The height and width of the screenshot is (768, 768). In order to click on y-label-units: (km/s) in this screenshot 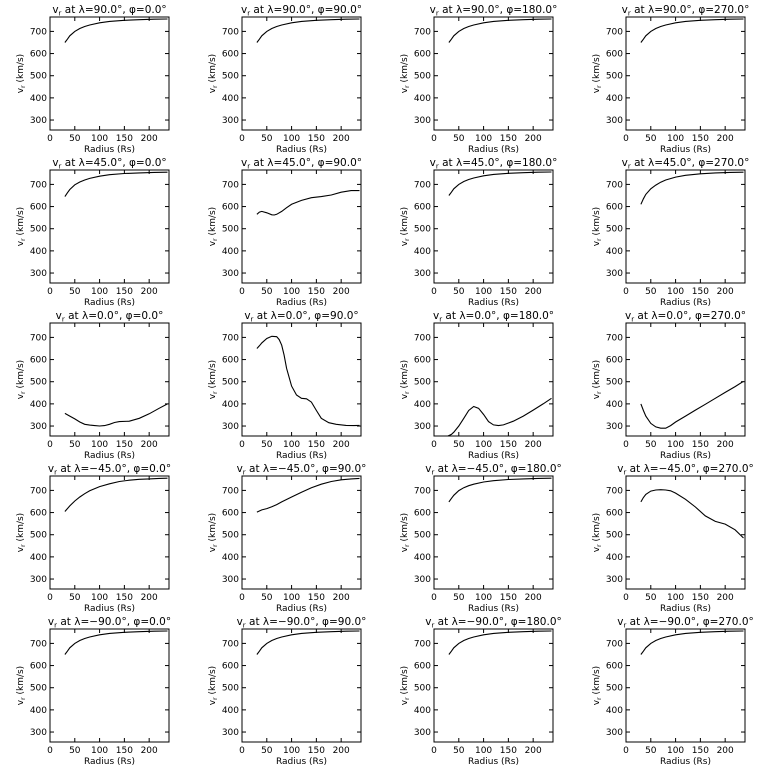, I will do `click(405, 70)`.